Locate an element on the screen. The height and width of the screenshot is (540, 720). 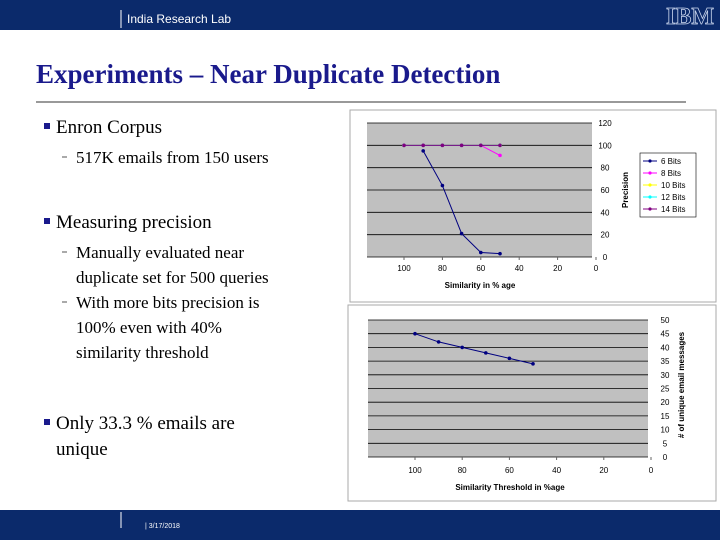
y-tick-label: 30 is located at coordinates (665, 375).